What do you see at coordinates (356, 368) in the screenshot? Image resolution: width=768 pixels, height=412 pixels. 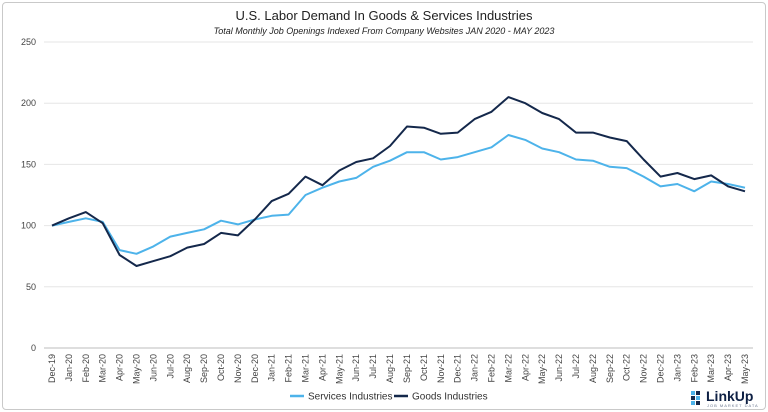 I see `x-tick-label: Jun-21` at bounding box center [356, 368].